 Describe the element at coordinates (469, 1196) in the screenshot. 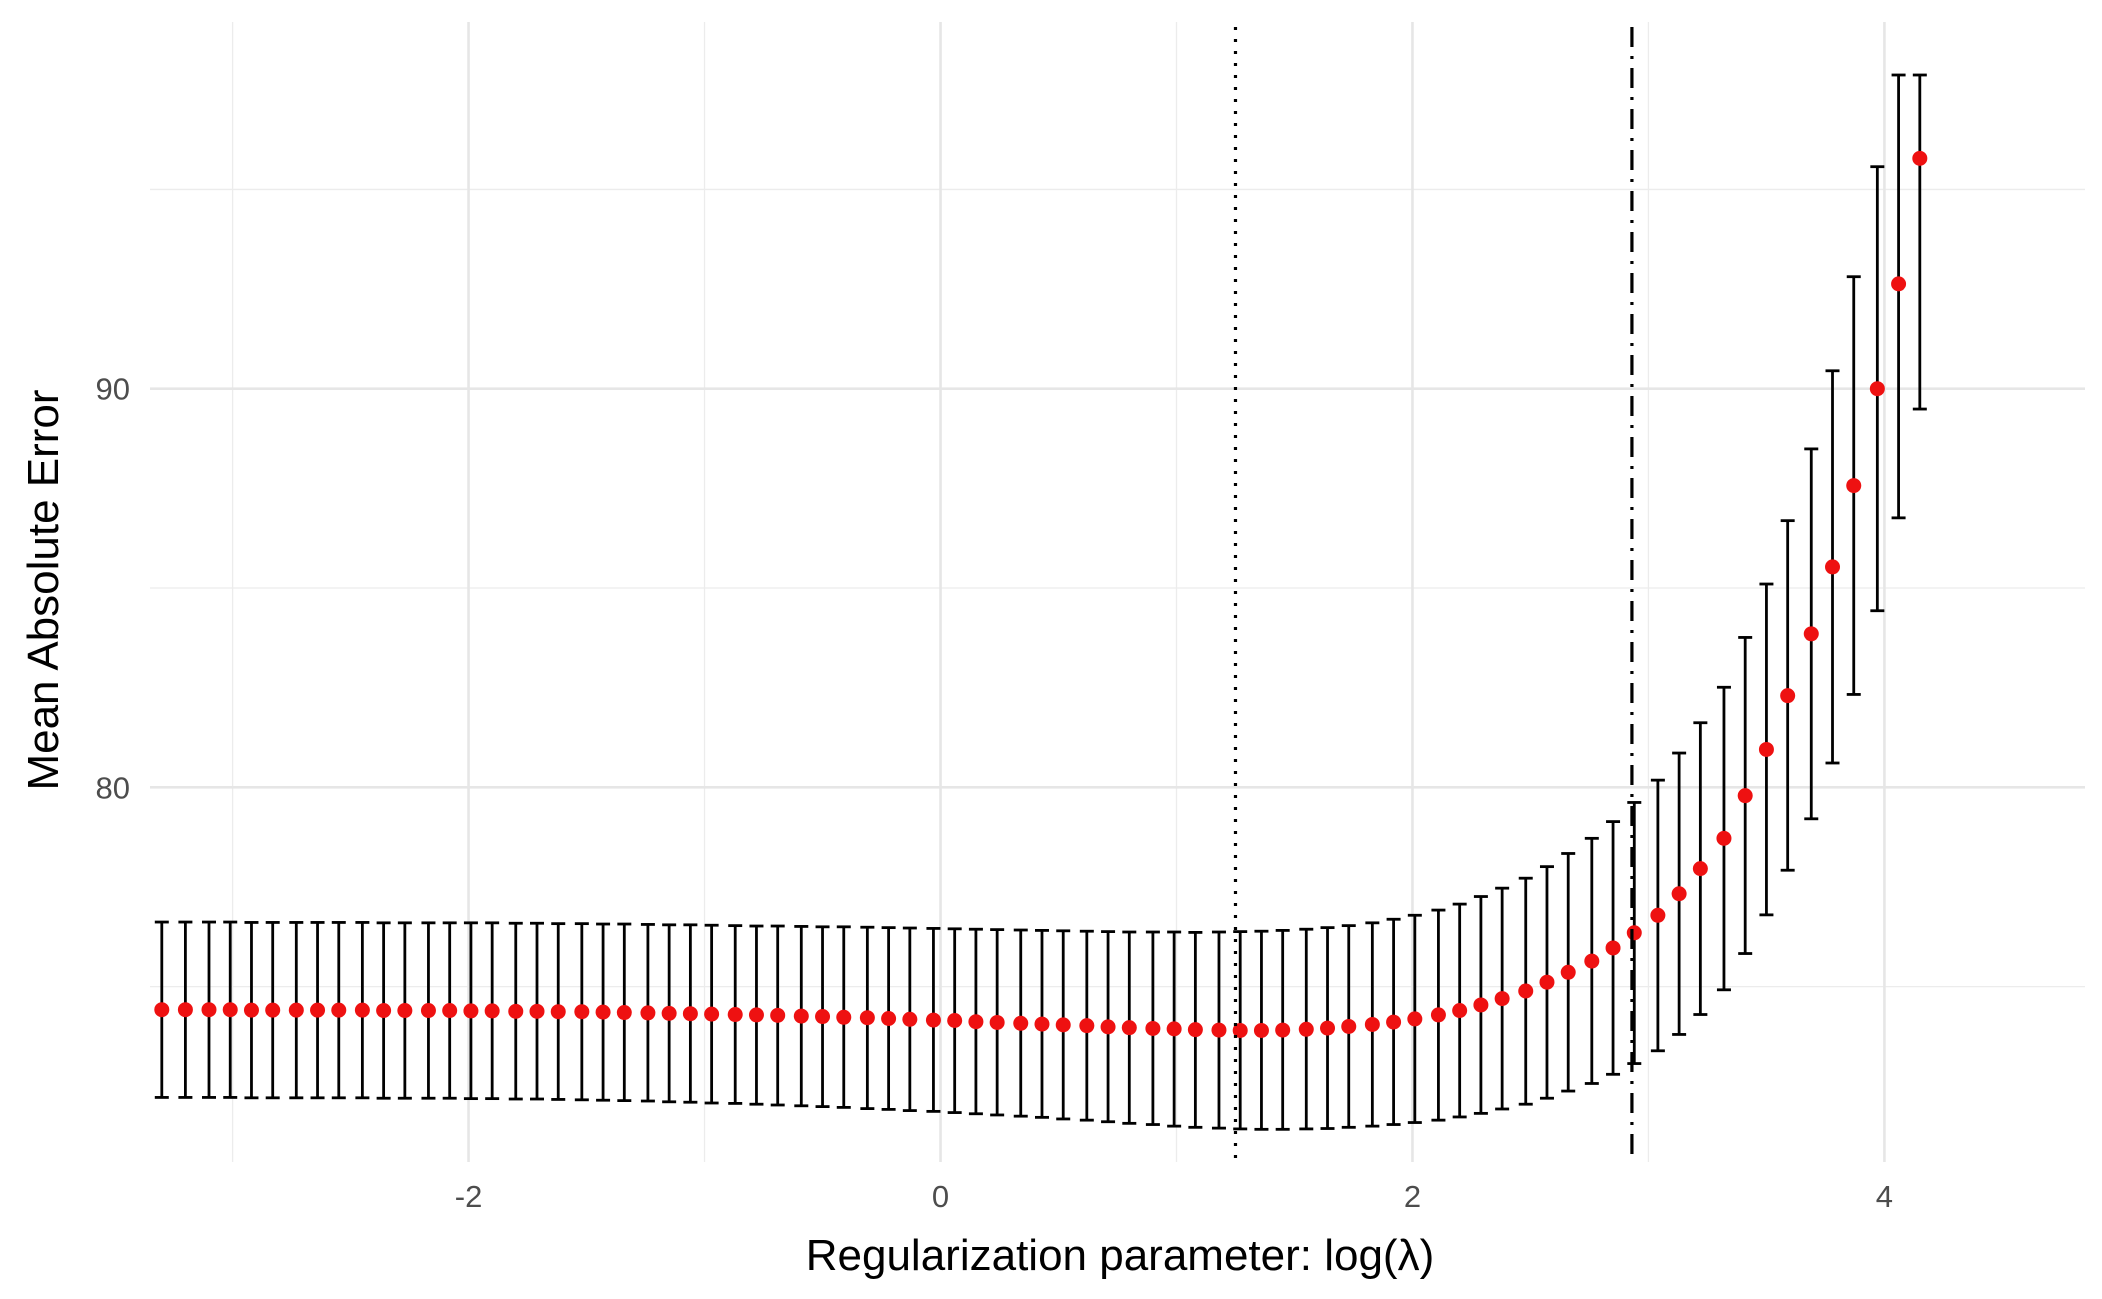

I see `x-tick-label: -2` at that location.